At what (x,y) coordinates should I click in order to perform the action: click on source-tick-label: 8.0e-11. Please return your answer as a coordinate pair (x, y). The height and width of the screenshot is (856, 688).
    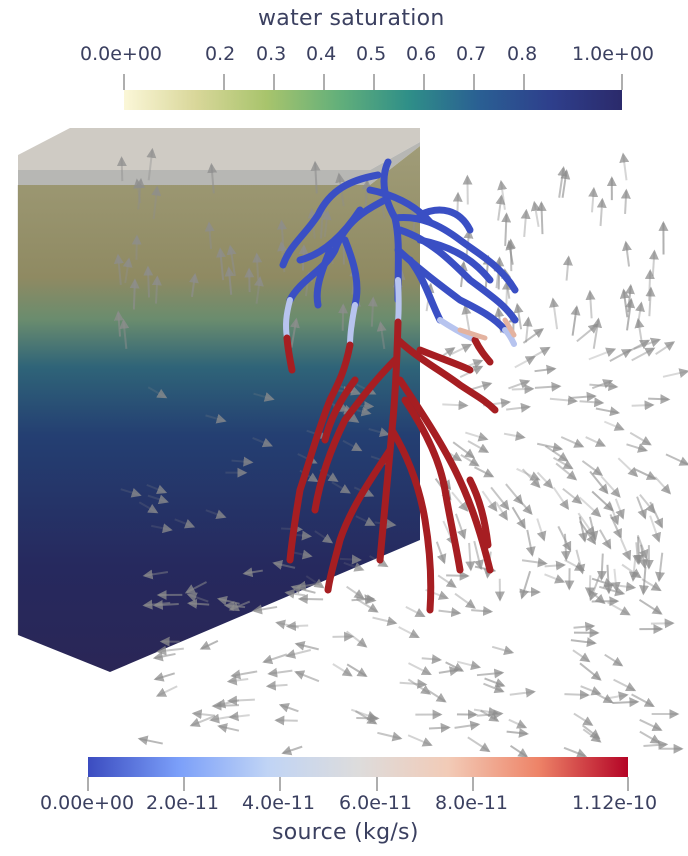
    Looking at the image, I should click on (471, 803).